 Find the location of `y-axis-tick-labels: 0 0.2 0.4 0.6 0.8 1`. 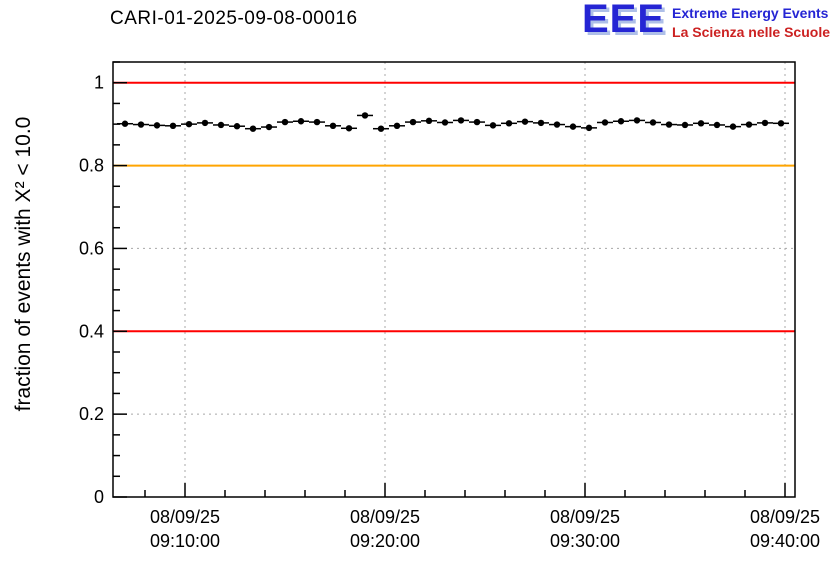

y-axis-tick-labels: 0 0.2 0.4 0.6 0.8 1 is located at coordinates (91, 290).